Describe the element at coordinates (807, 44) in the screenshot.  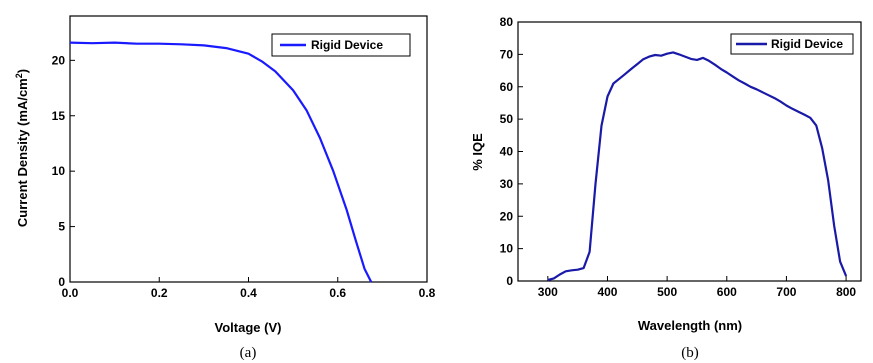
I see `legend-label-b: Rigid Device` at that location.